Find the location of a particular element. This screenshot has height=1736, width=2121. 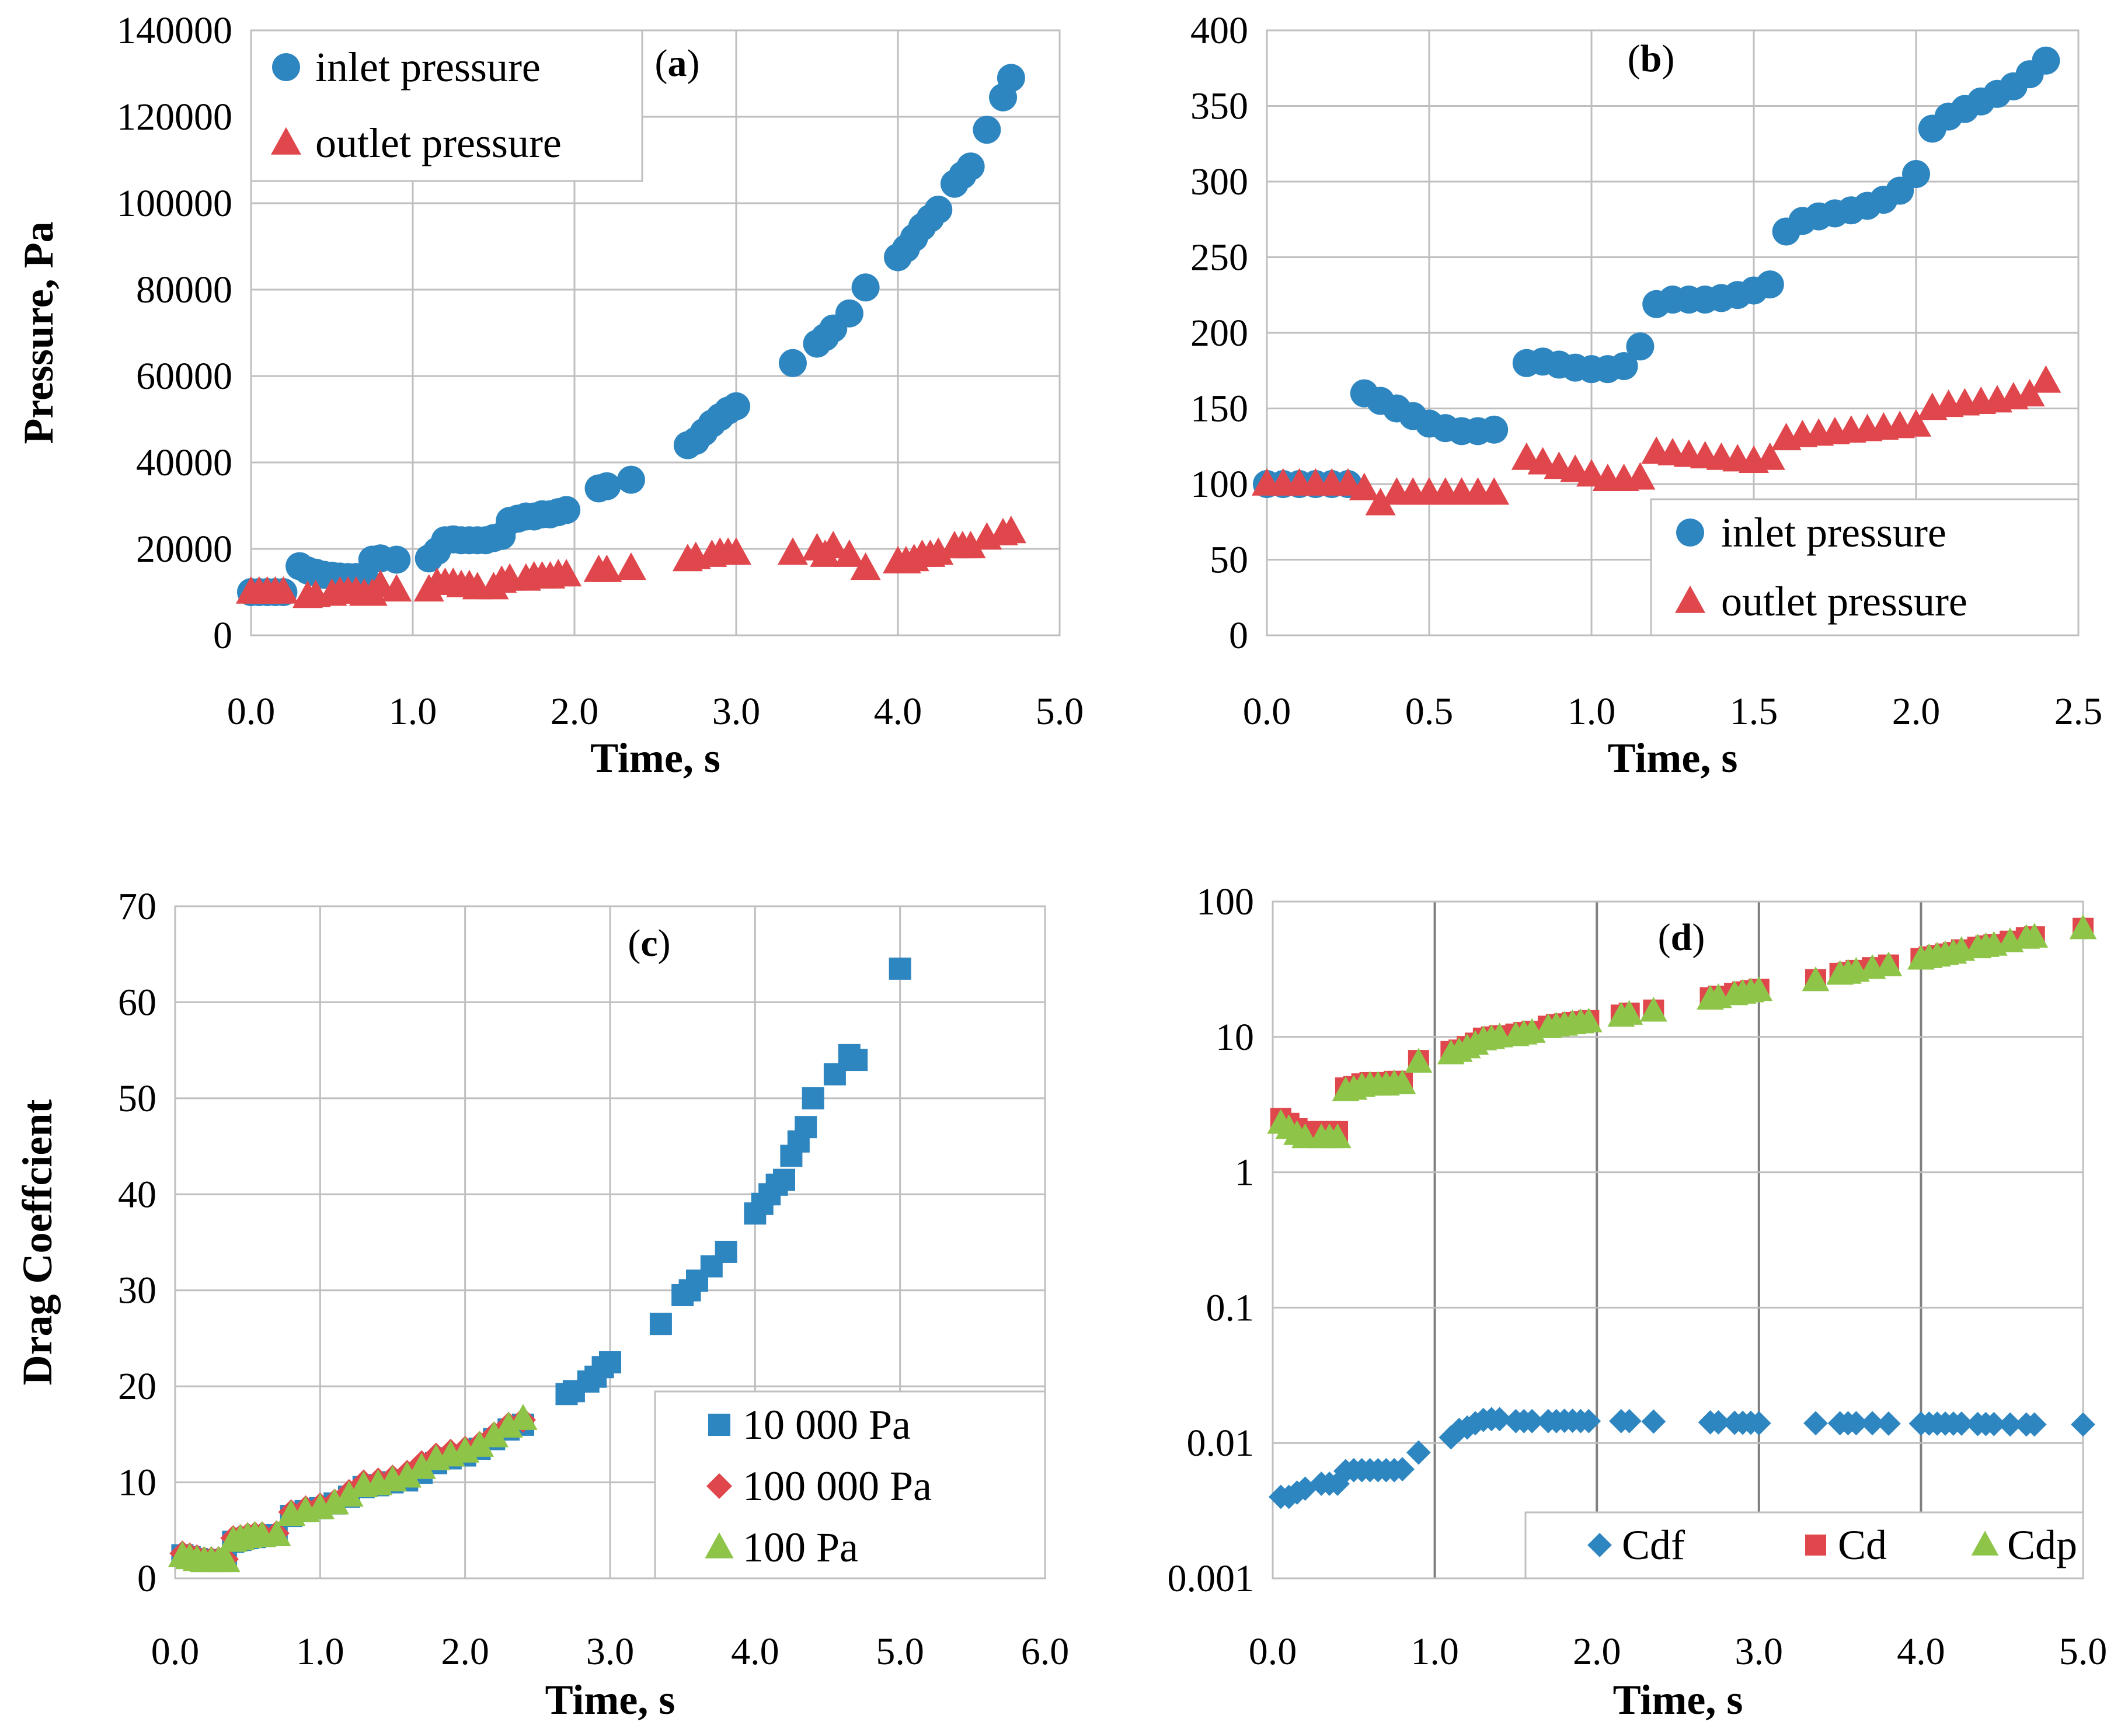

x-tick-label: 3.0 is located at coordinates (610, 1651).